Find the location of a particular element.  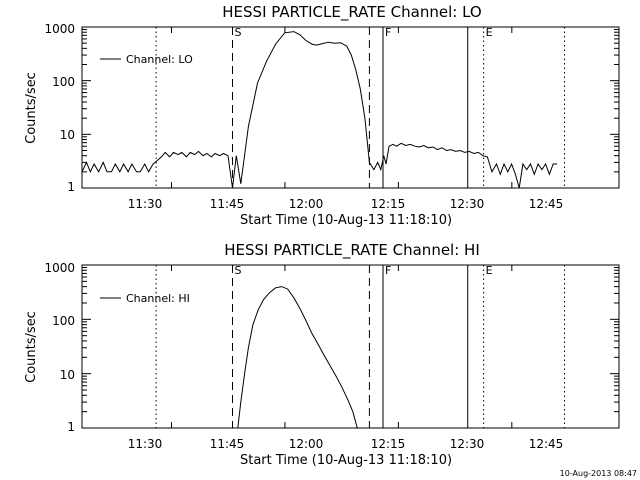

plot-title: HESSI PARTICLE_RATE Channel: HI is located at coordinates (352, 250).